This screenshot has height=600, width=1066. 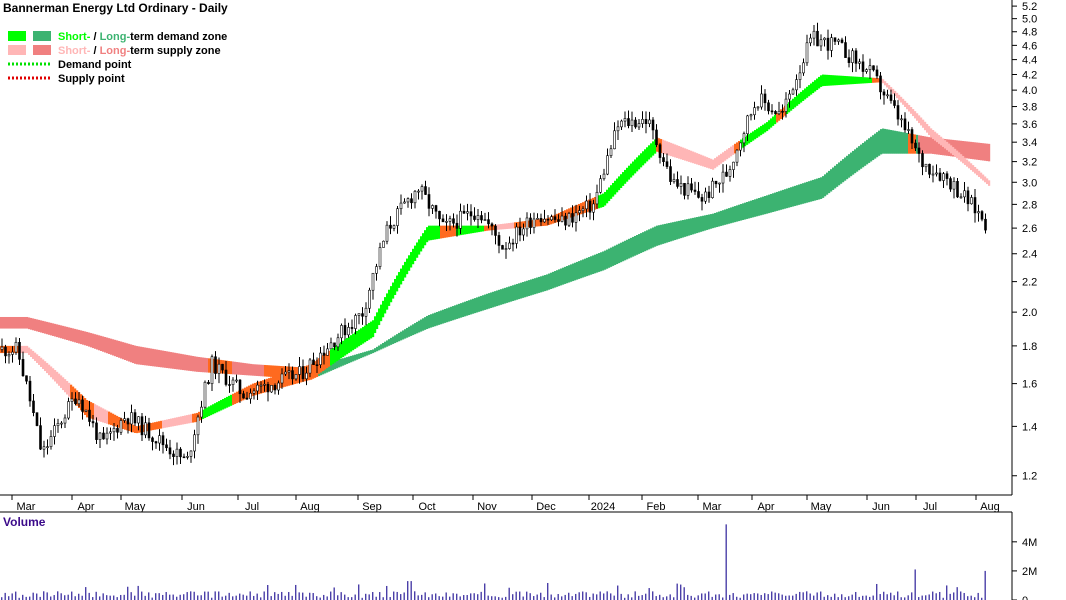 I want to click on legend-label: Demand point, so click(x=95, y=65).